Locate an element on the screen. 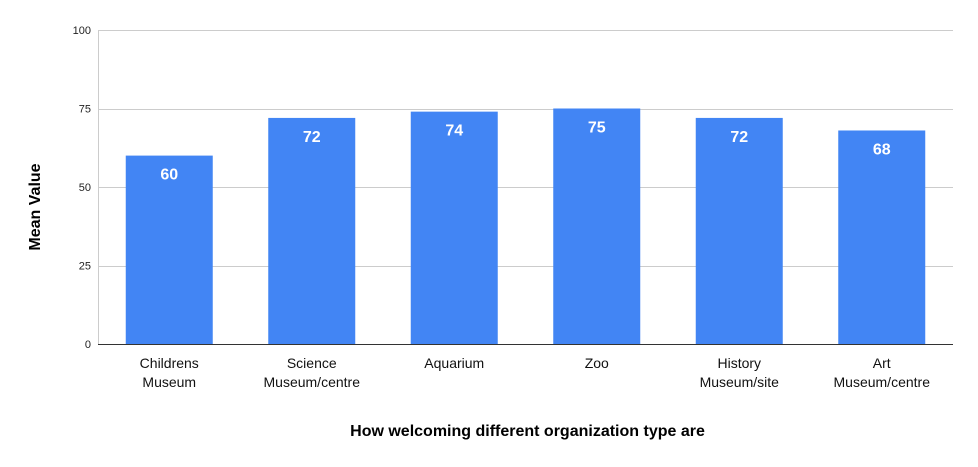 The width and height of the screenshot is (978, 467). x-tick-label: Museum is located at coordinates (169, 382).